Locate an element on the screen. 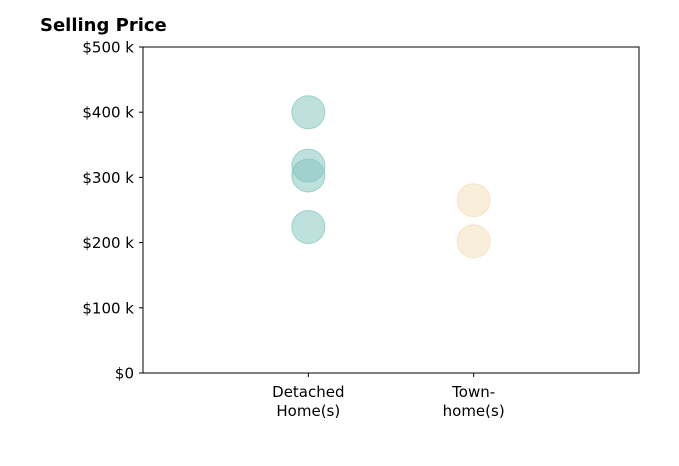  y-tick-label-4: $400 k is located at coordinates (108, 113).